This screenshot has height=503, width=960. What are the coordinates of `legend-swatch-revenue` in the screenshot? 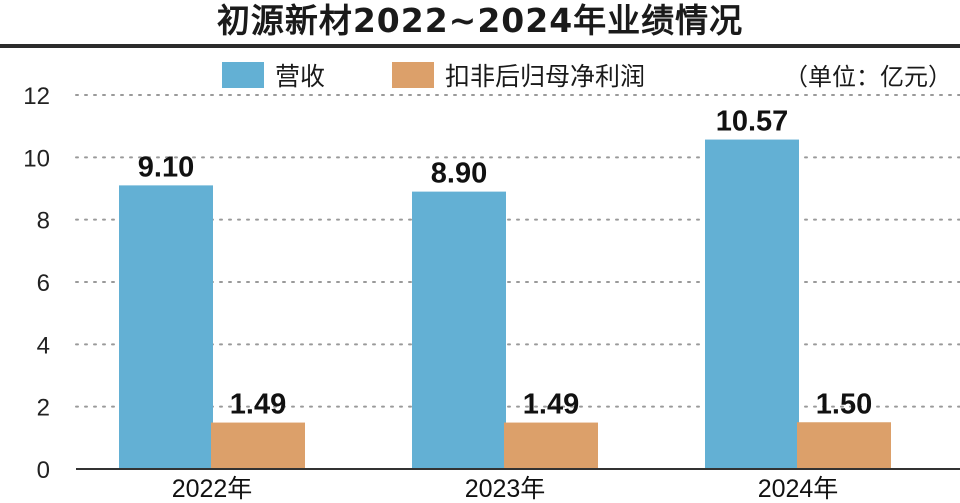 It's located at (243, 75).